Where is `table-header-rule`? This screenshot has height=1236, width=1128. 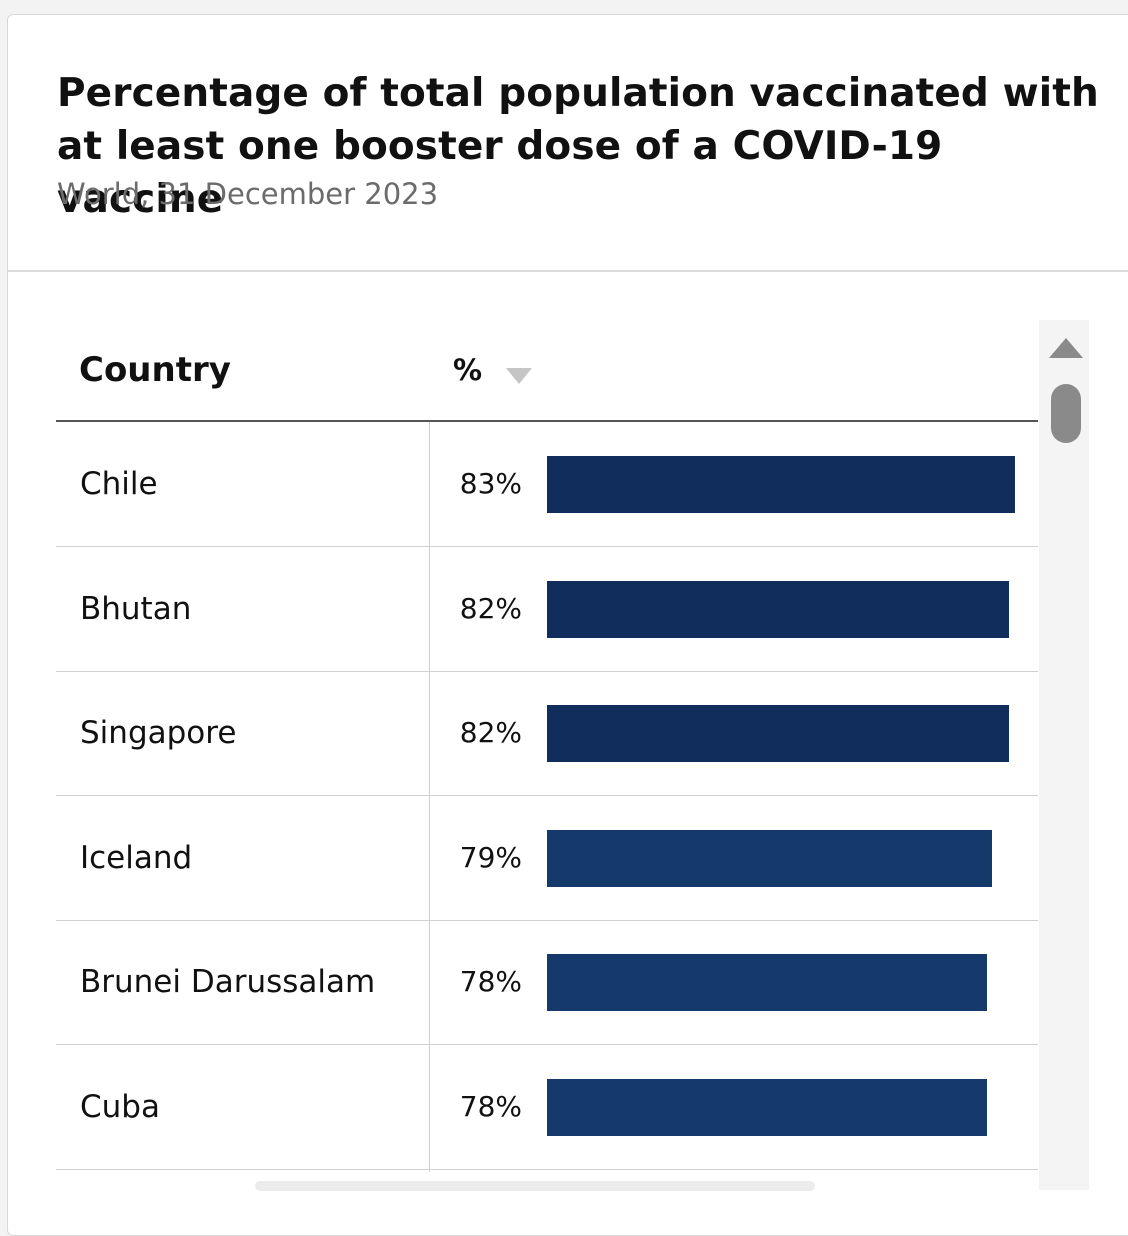 table-header-rule is located at coordinates (547, 421).